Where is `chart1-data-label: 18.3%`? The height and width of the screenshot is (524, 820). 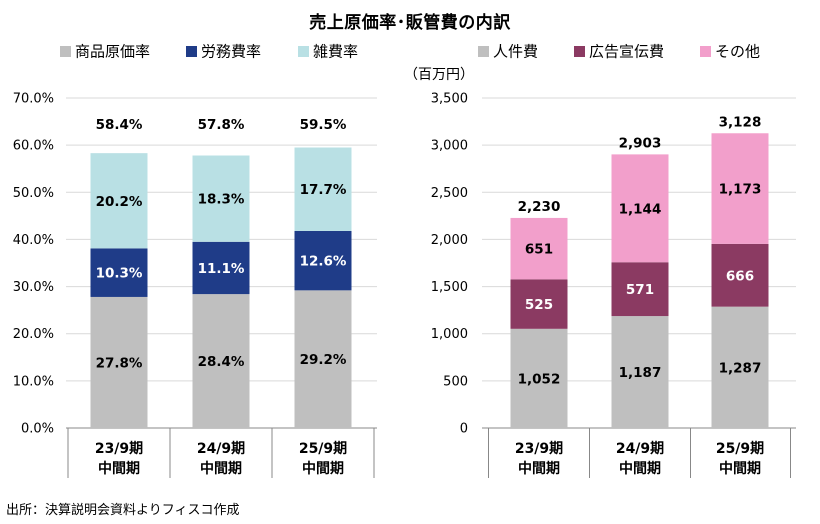
chart1-data-label: 18.3% is located at coordinates (221, 200).